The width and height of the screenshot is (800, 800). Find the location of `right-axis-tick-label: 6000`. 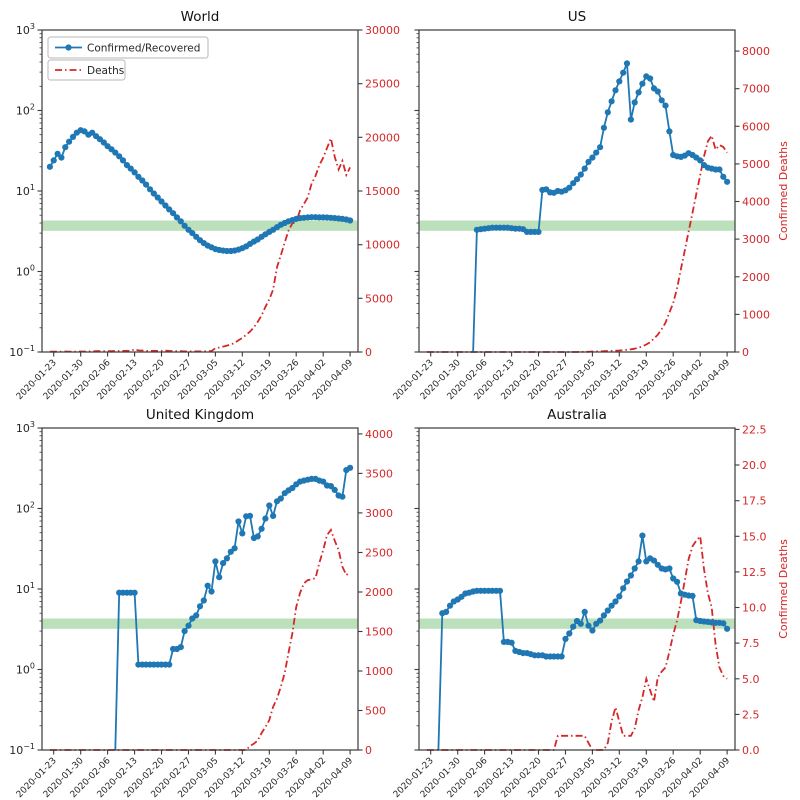

right-axis-tick-label: 6000 is located at coordinates (756, 126).